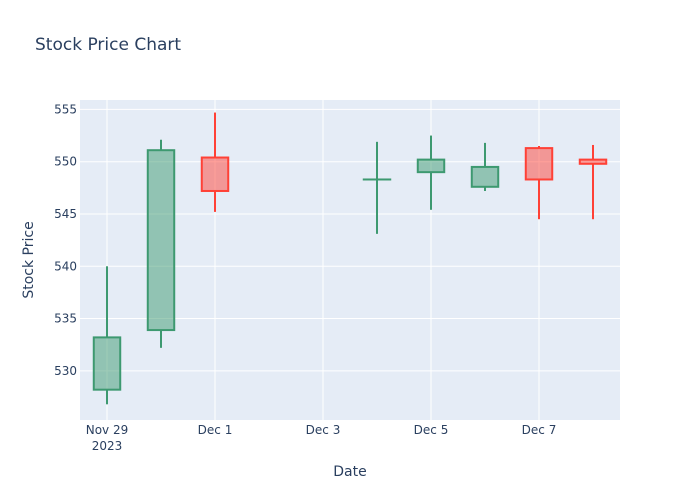 This screenshot has width=700, height=500. I want to click on y-axis-ticks: 530 535 540 545 550 555, so click(65, 239).